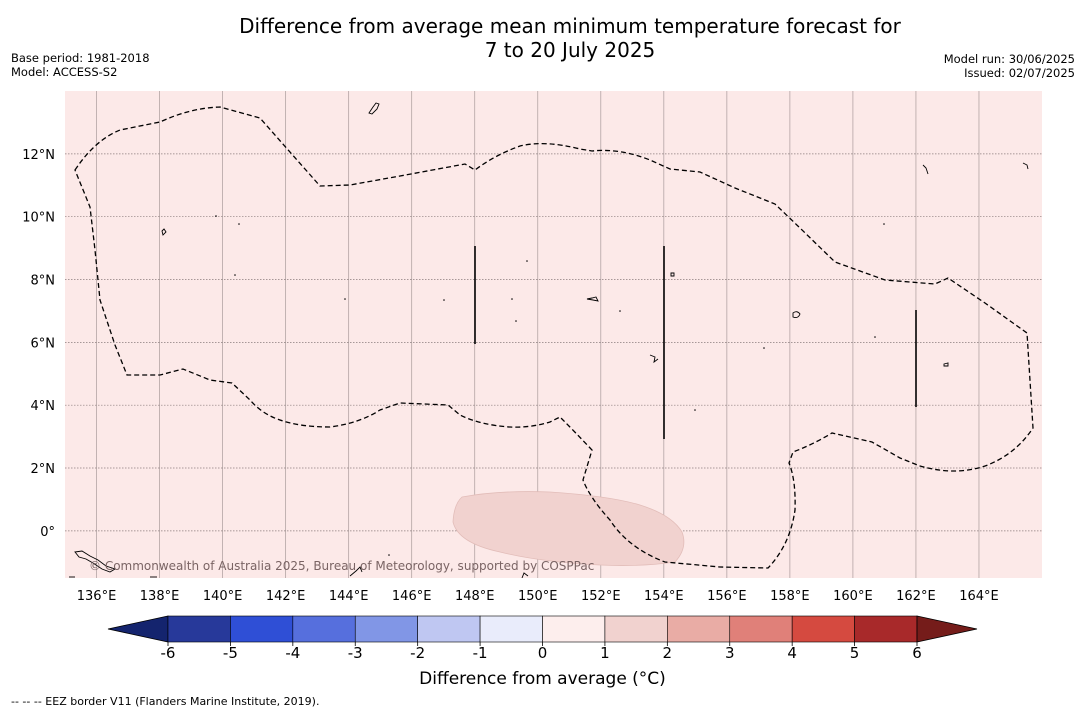 The image size is (1085, 713). Describe the element at coordinates (230, 653) in the screenshot. I see `colorbar-tick-label: -5` at that location.